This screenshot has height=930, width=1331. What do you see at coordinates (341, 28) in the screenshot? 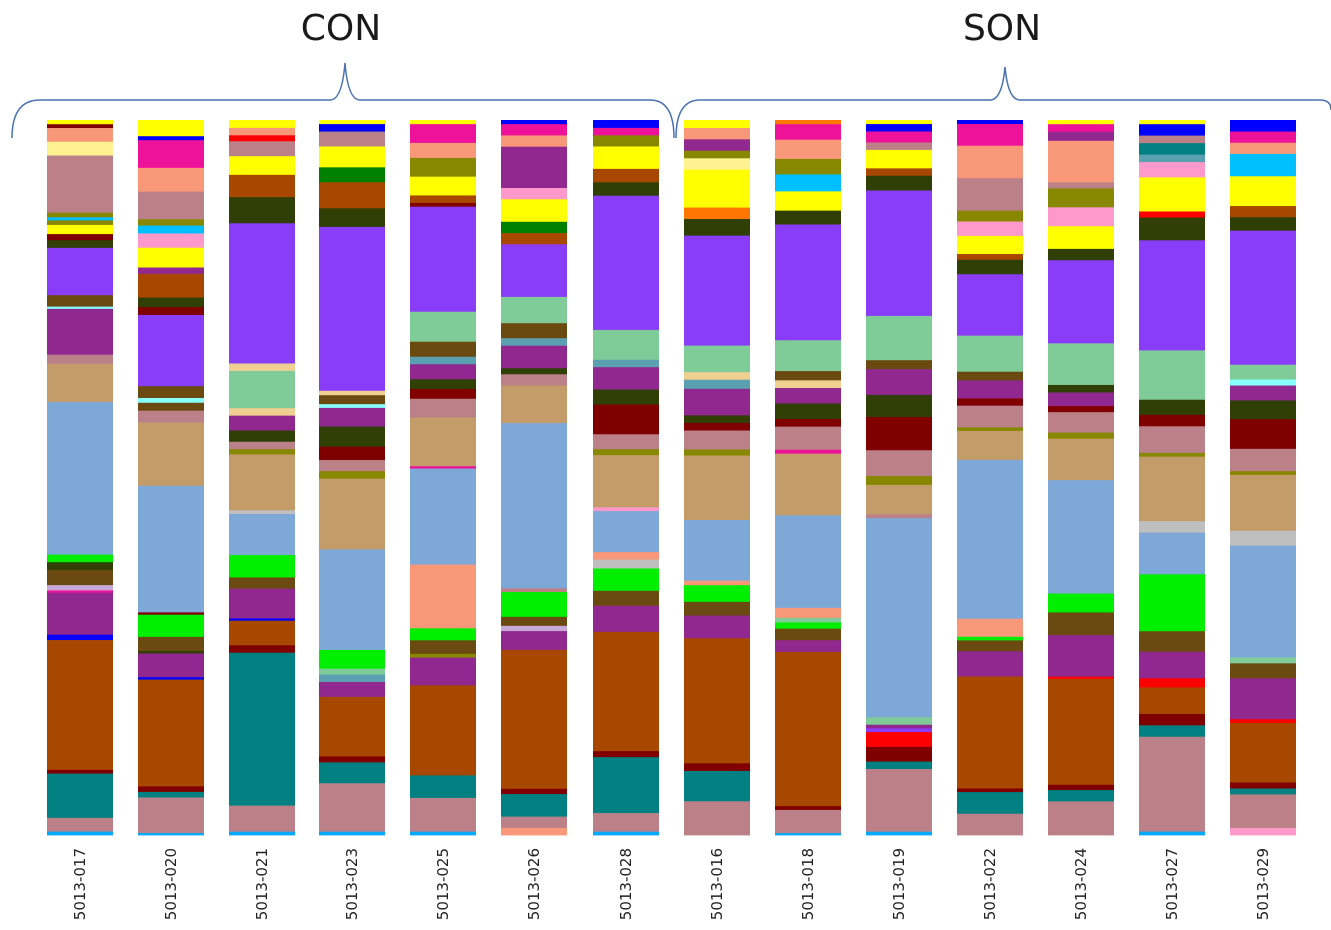
I see `group-label-con: CON` at bounding box center [341, 28].